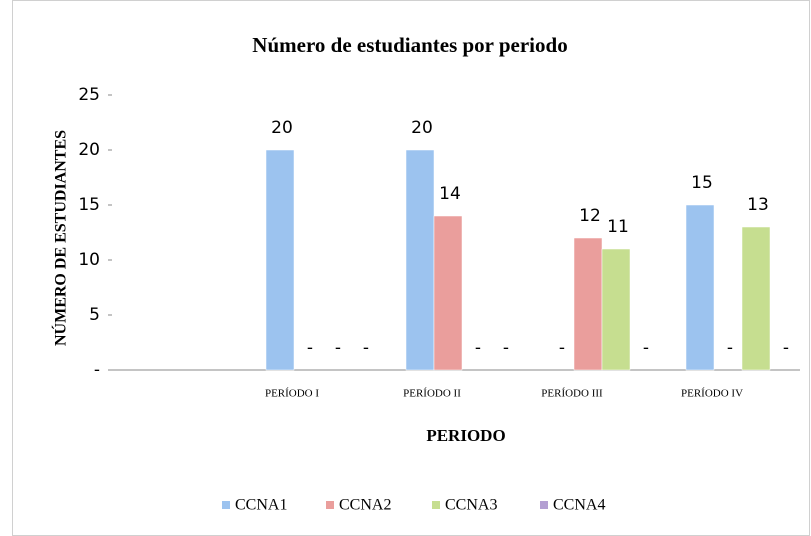 The height and width of the screenshot is (536, 811). What do you see at coordinates (261, 505) in the screenshot?
I see `legend-label: CCNA1` at bounding box center [261, 505].